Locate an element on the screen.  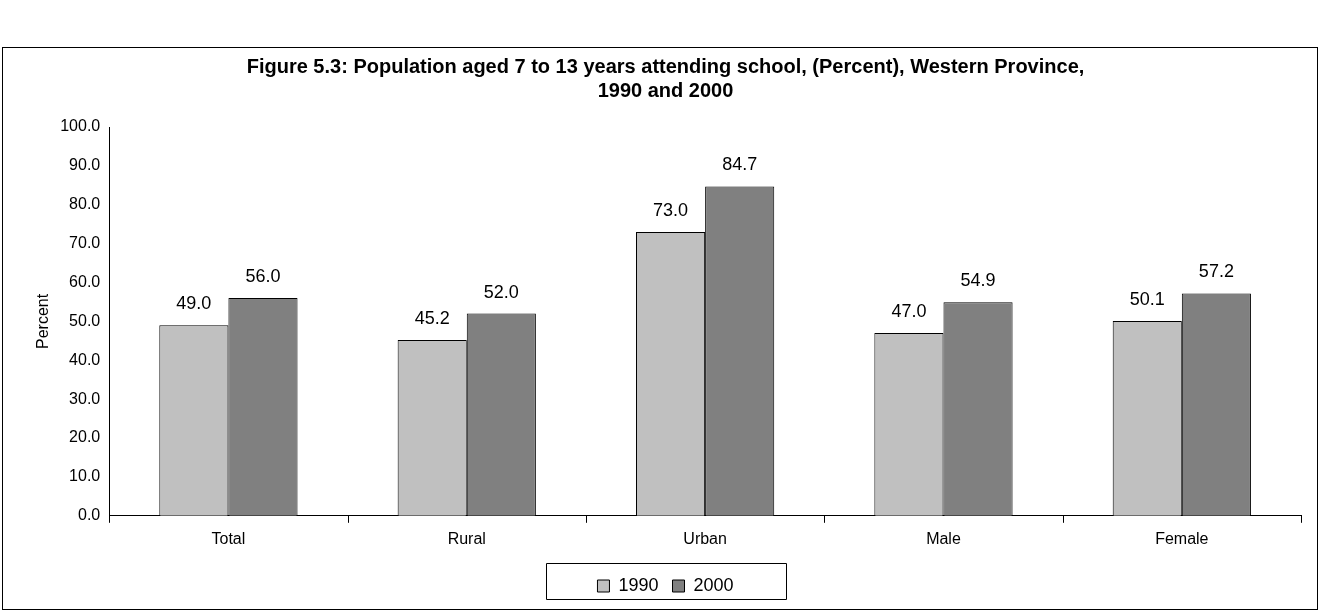
legend-label: 1990 is located at coordinates (638, 584).